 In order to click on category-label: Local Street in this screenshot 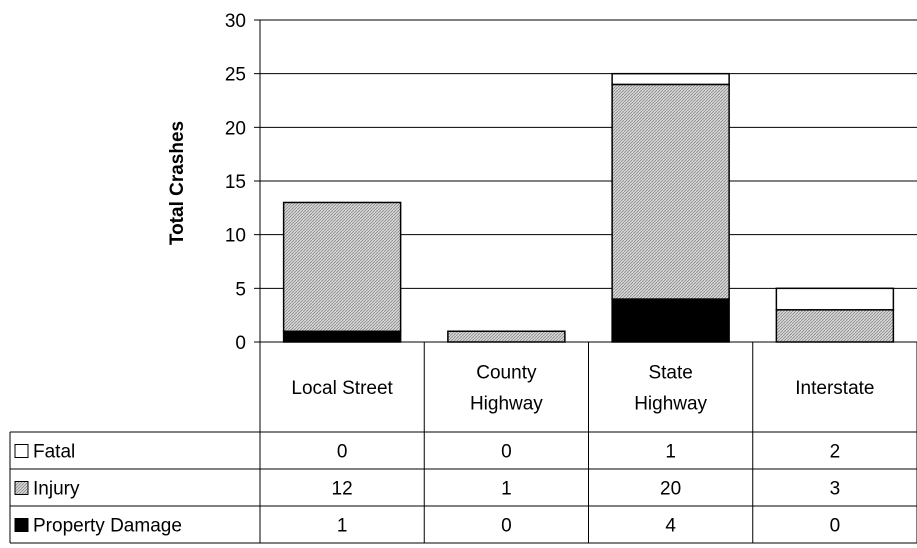, I will do `click(342, 388)`.